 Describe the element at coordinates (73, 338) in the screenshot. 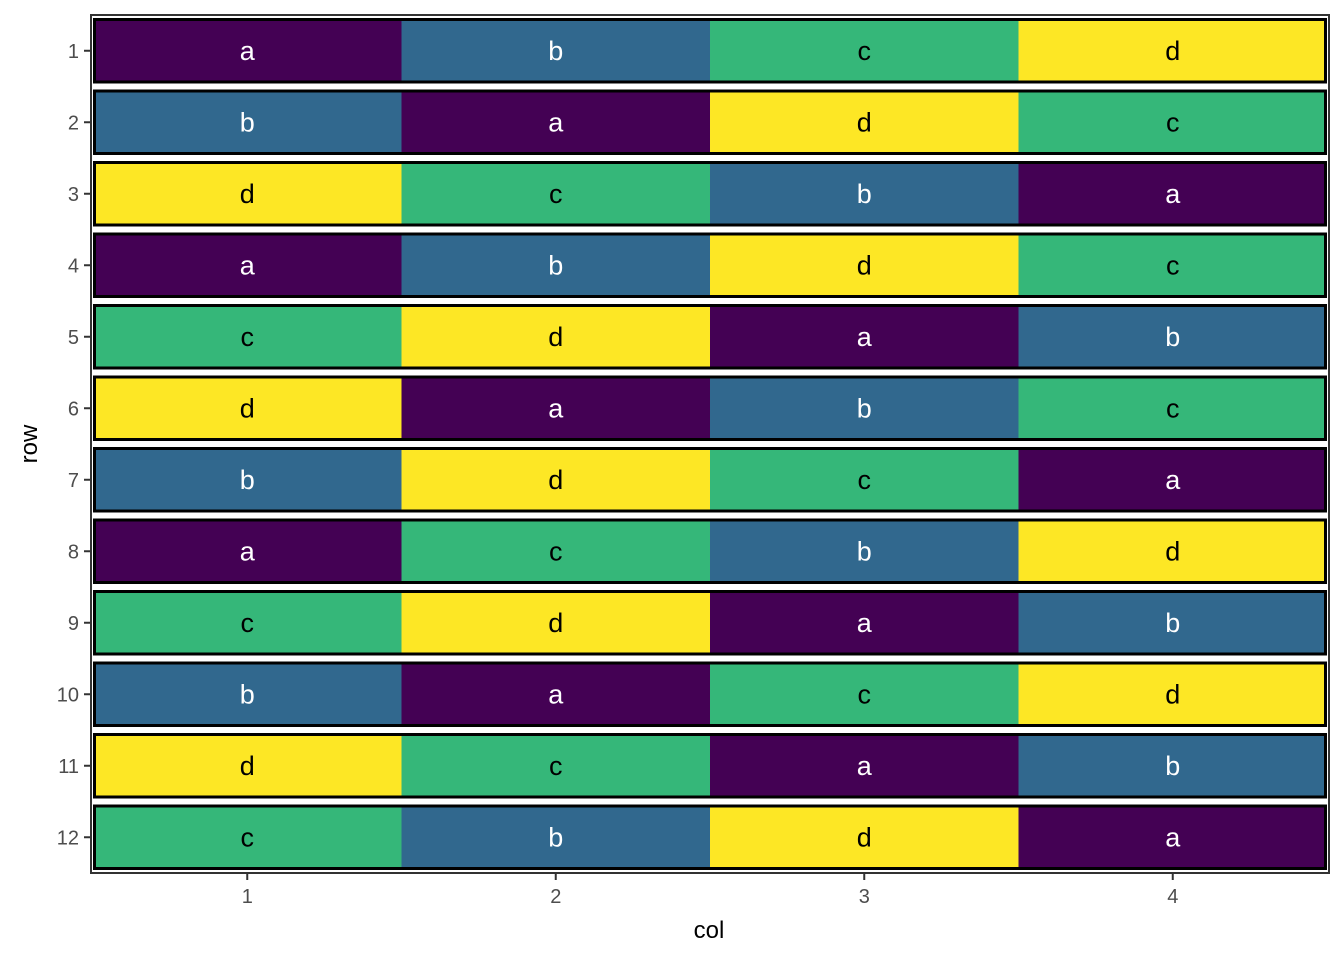

I see `y-tick-label: 5` at that location.